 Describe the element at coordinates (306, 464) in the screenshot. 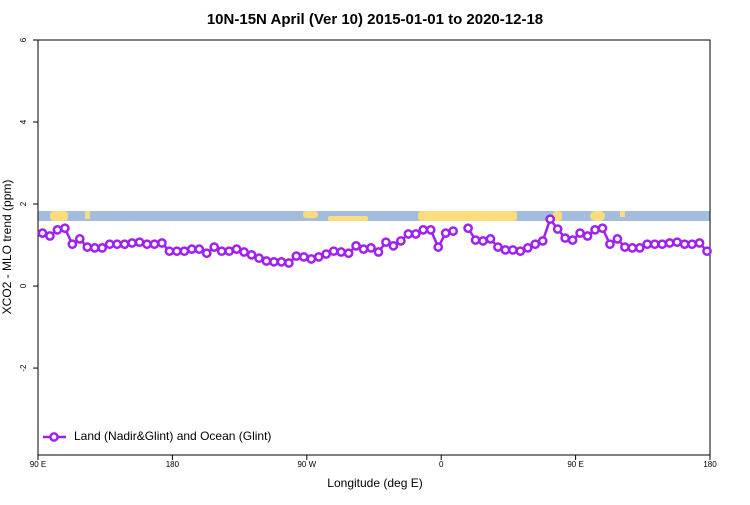

I see `x-tick-label: 90 W` at that location.